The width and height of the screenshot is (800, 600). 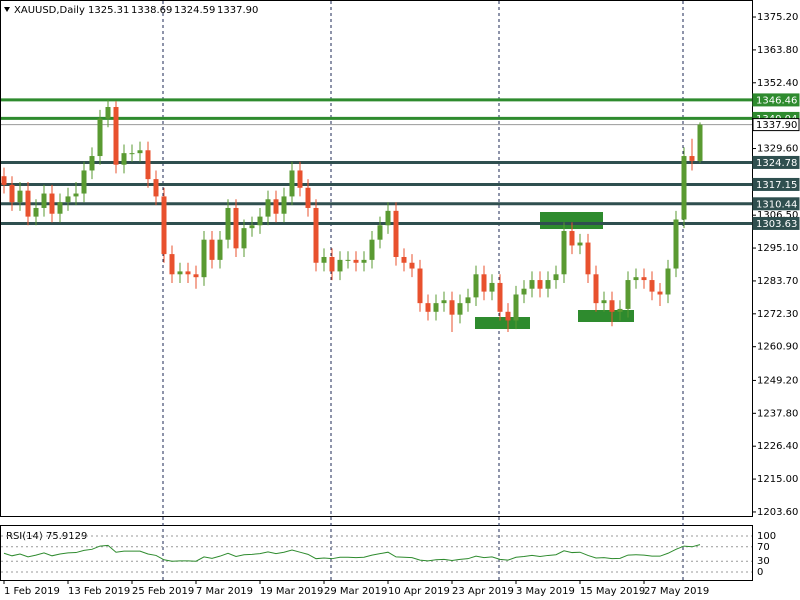 I want to click on x-tick-label: 29 Mar 2019, so click(x=355, y=591).